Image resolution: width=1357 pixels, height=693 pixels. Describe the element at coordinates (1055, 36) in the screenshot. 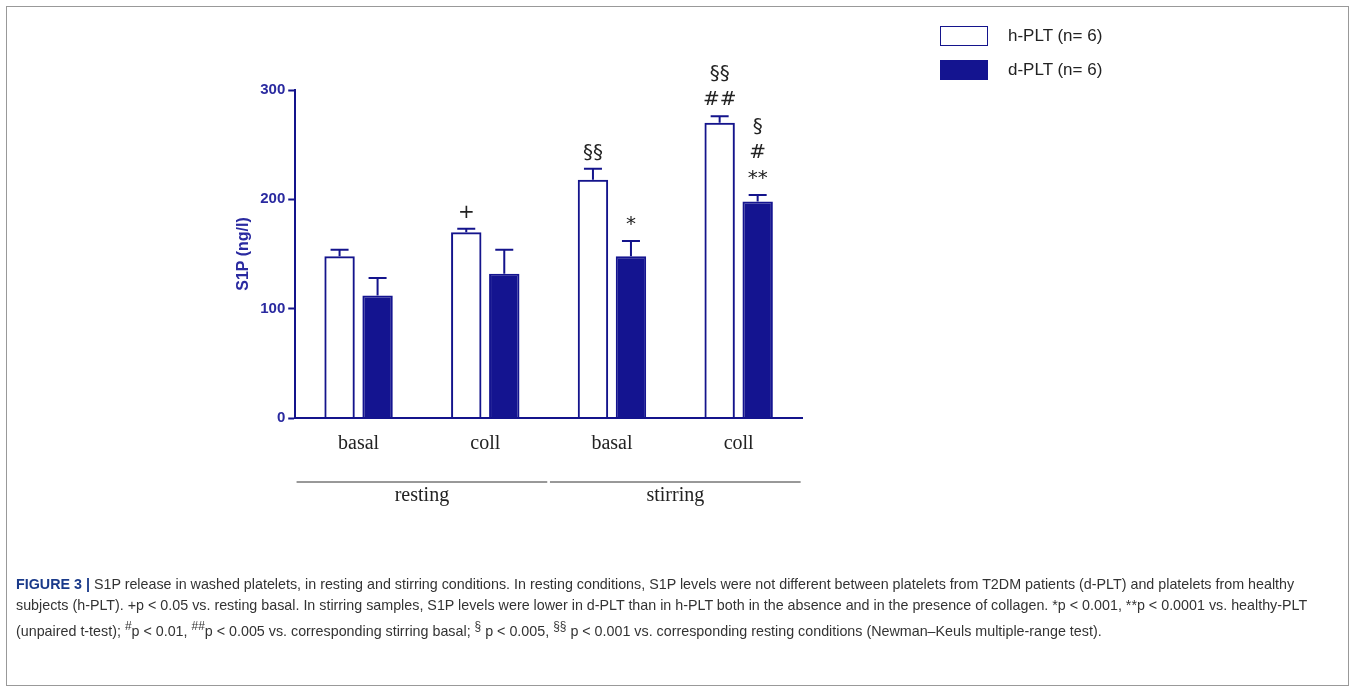

I see `legend-label: h-PLT (n= 6)` at that location.